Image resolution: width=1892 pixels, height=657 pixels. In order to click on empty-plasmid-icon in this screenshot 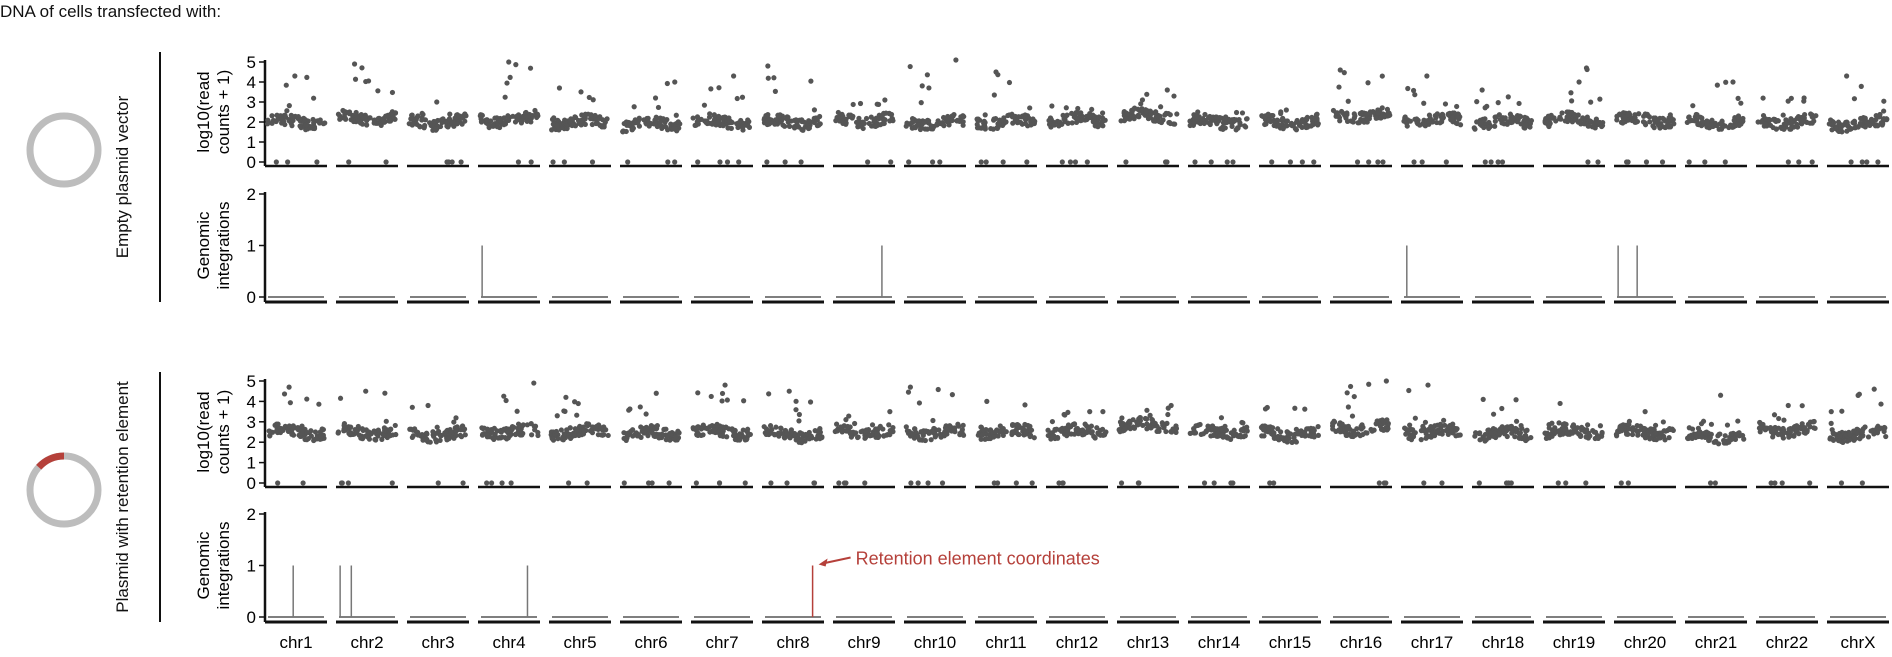, I will do `click(64, 150)`.